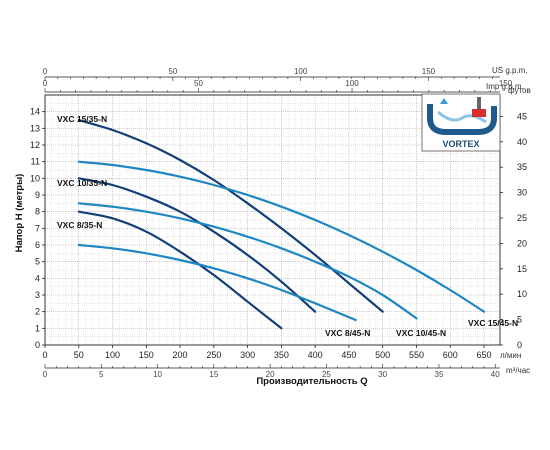  What do you see at coordinates (172, 71) in the screenshot?
I see `usgpm-tick-label: 50` at bounding box center [172, 71].